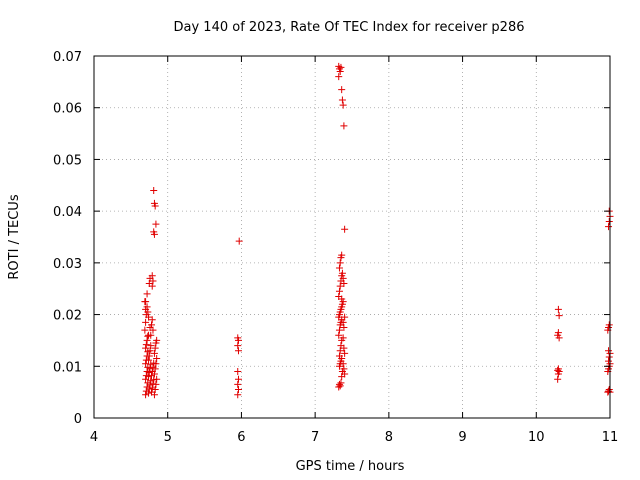  I want to click on x-tick-label: 10, so click(536, 437).